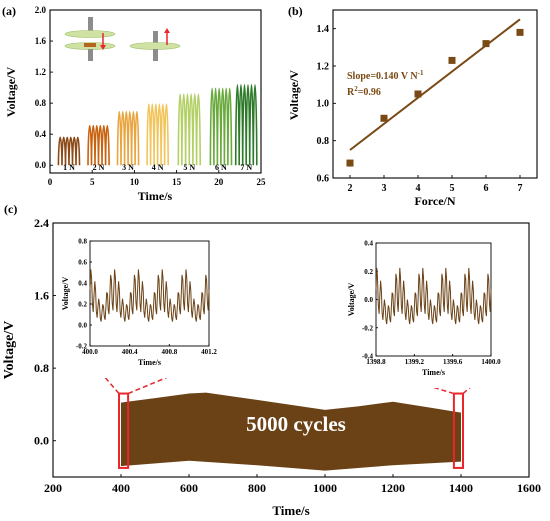 This screenshot has width=550, height=521. I want to click on slope-annotation: Slope=0.140 V N-1, so click(385, 75).